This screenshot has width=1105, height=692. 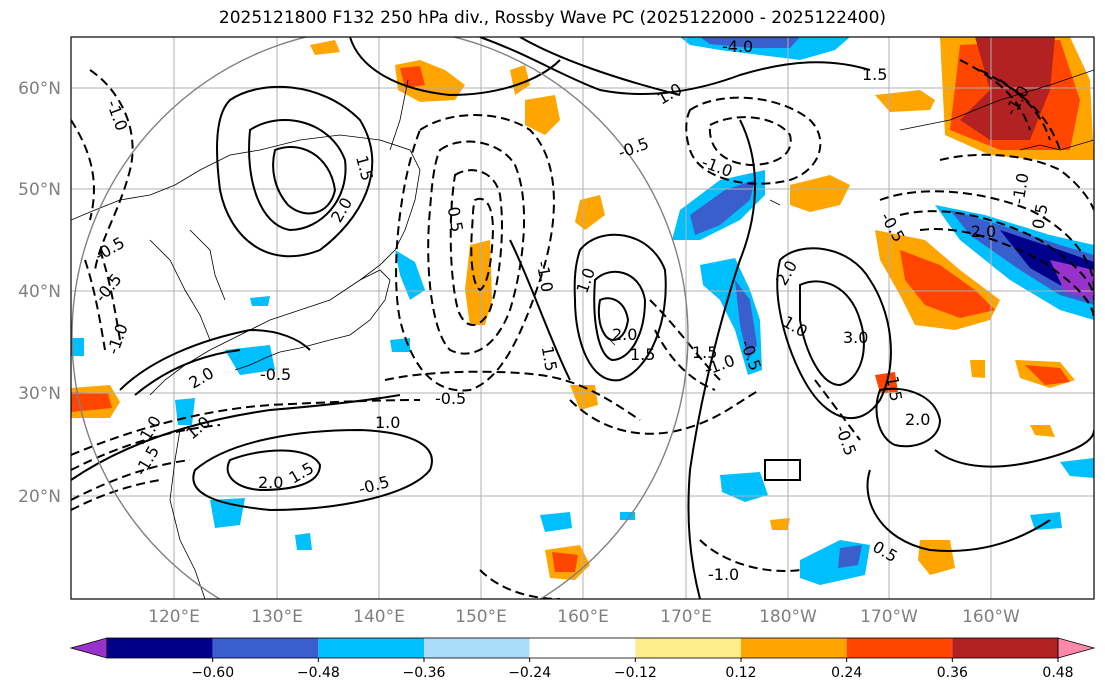 What do you see at coordinates (952, 673) in the screenshot?
I see `colorbar-tick-label: 0.36` at bounding box center [952, 673].